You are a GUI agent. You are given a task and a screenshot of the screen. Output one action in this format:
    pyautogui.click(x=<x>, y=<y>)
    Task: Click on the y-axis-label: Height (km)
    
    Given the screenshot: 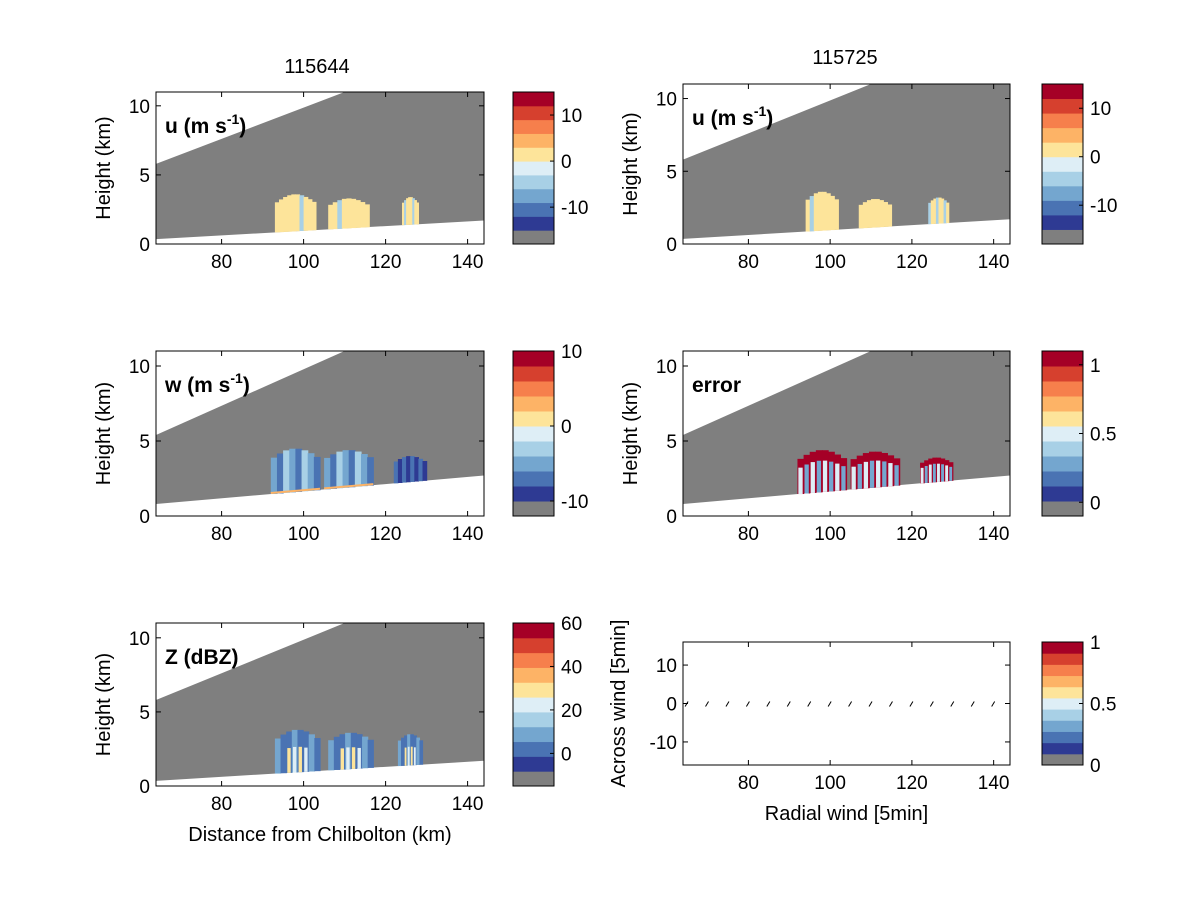 What is the action you would take?
    pyautogui.click(x=104, y=167)
    